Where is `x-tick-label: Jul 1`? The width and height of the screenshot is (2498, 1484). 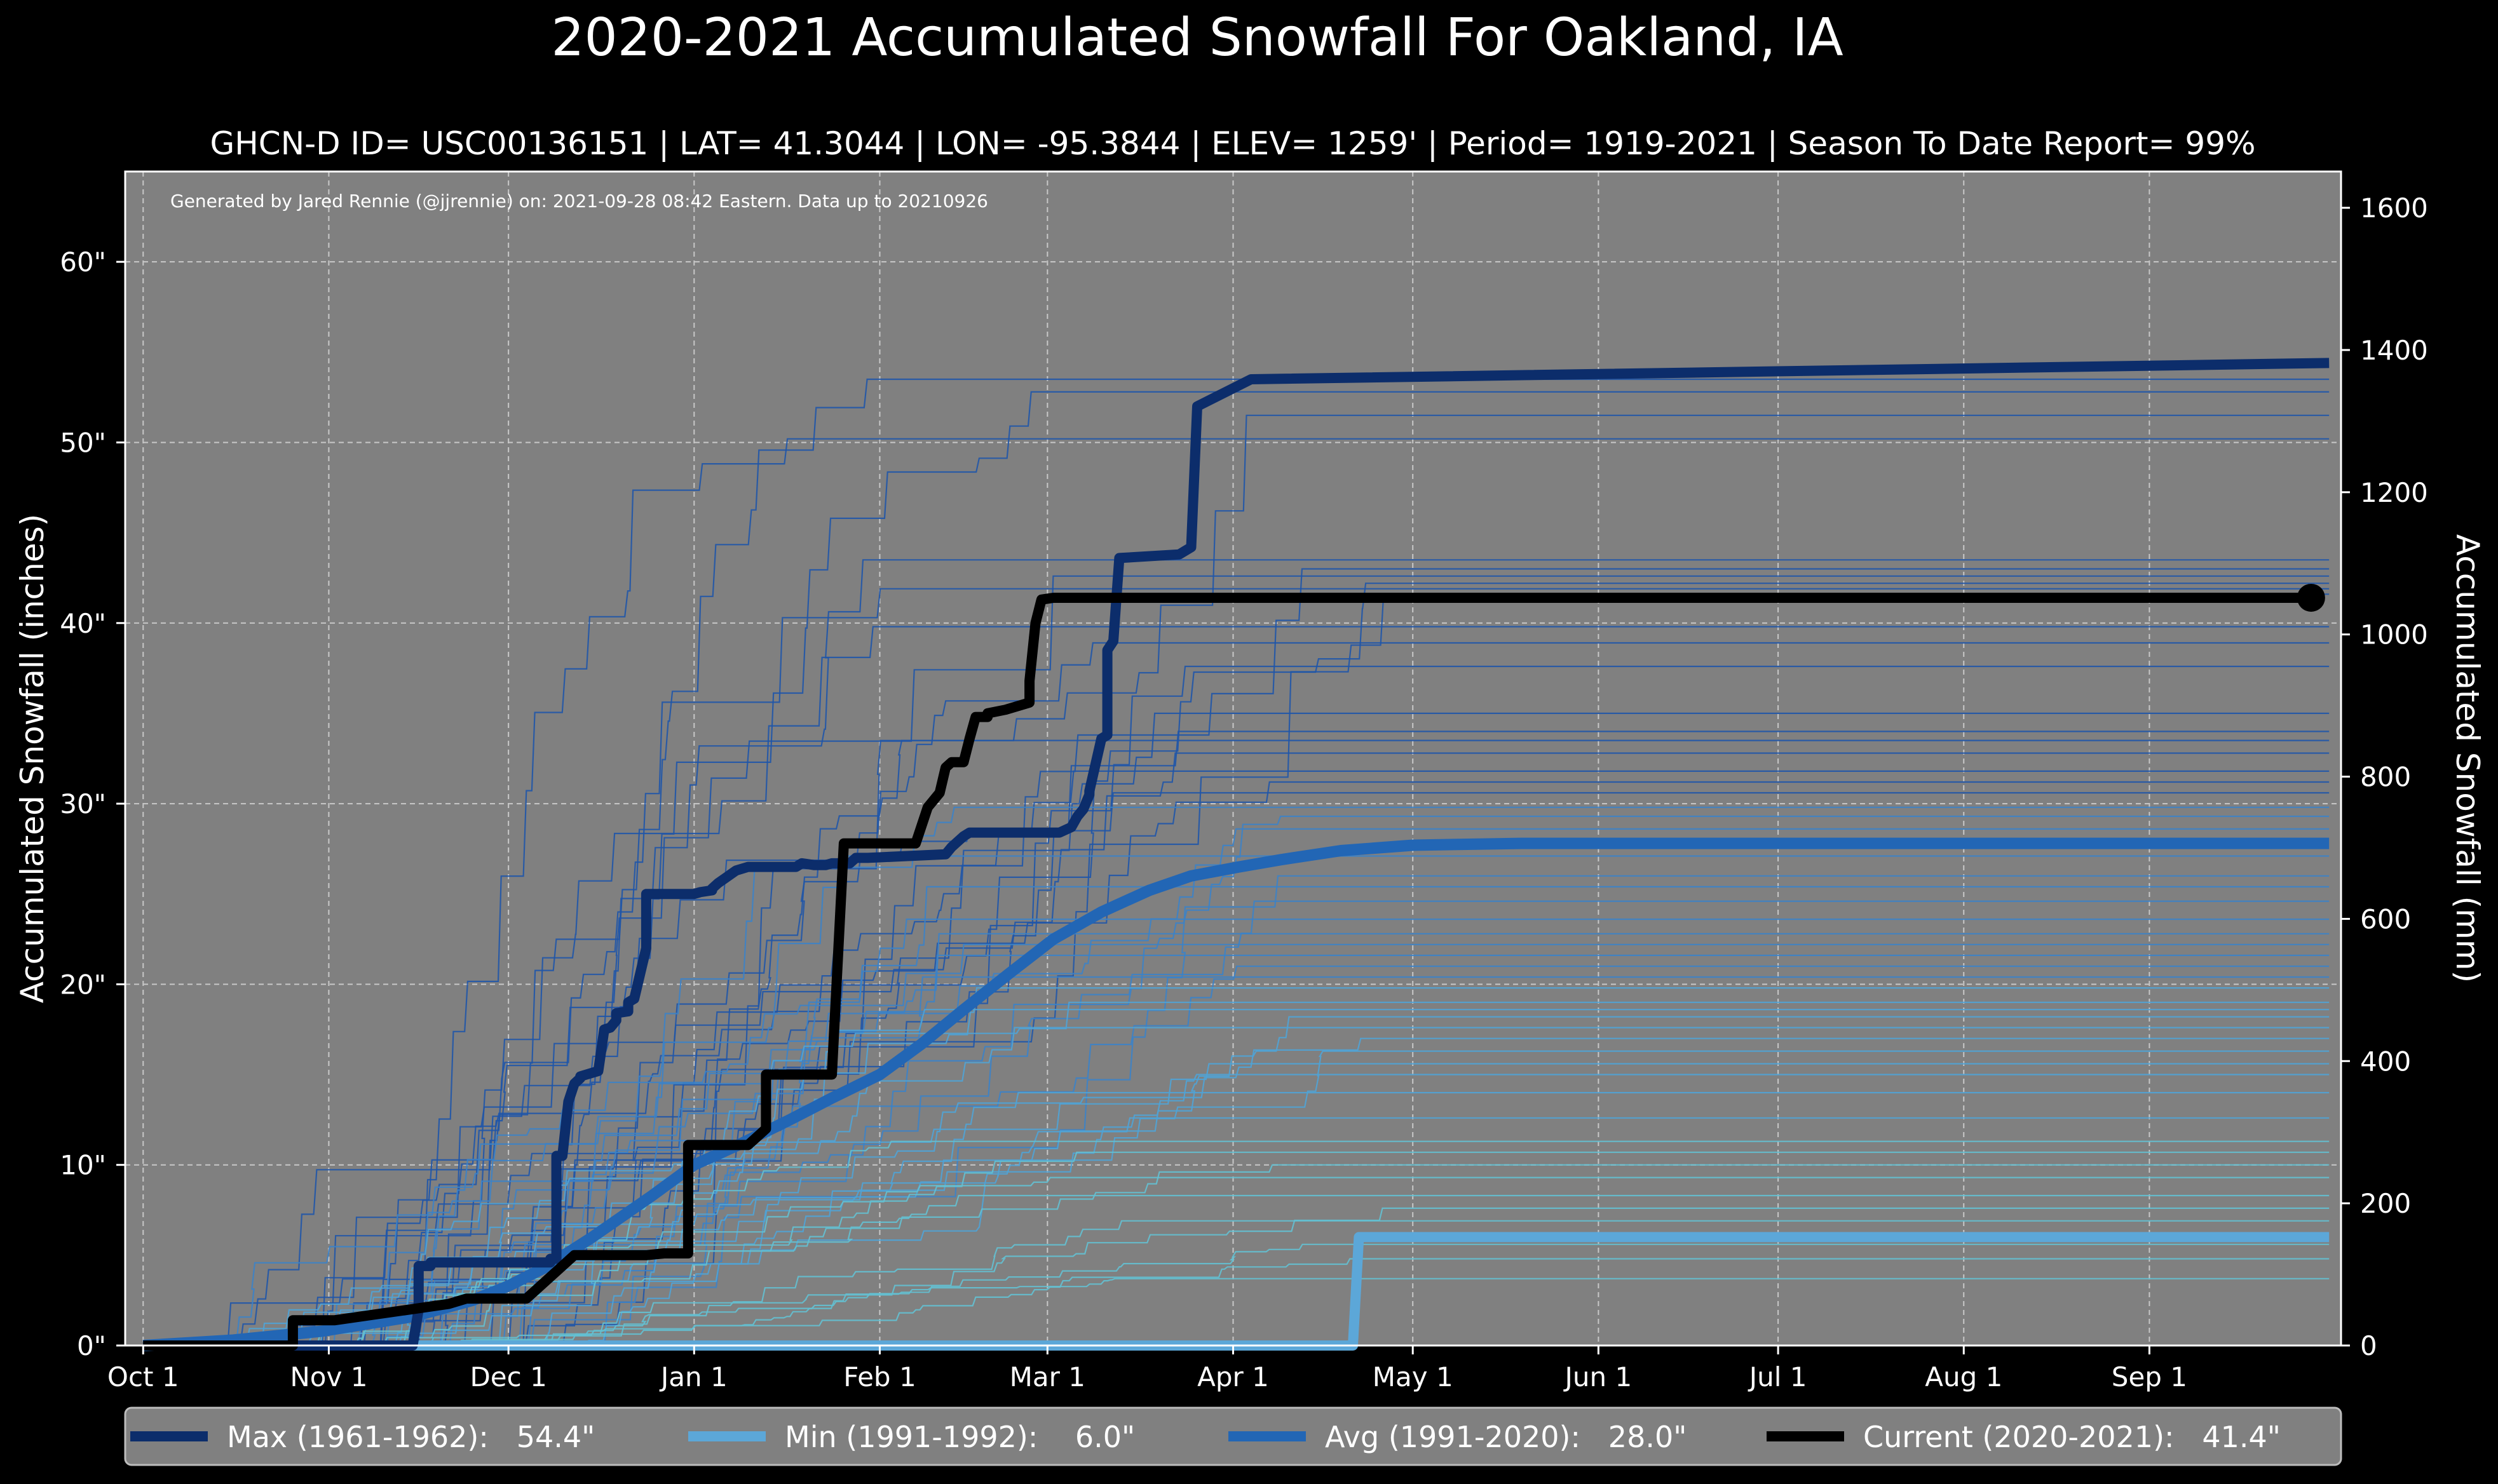
x-tick-label: Jul 1 is located at coordinates (1777, 1377).